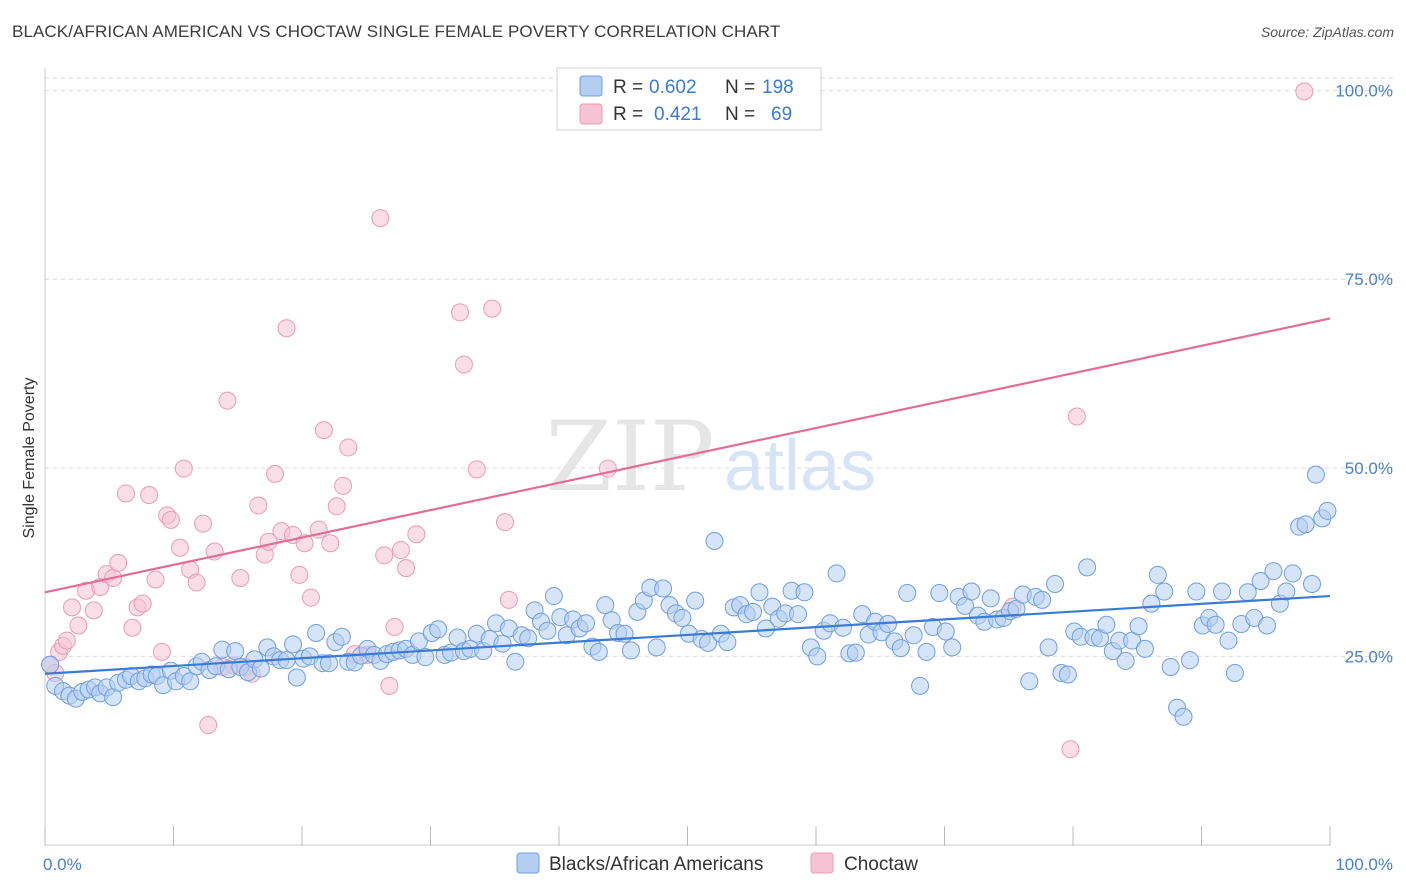 This screenshot has width=1406, height=892. Describe the element at coordinates (687, 634) in the screenshot. I see `trendline-blacks` at that location.